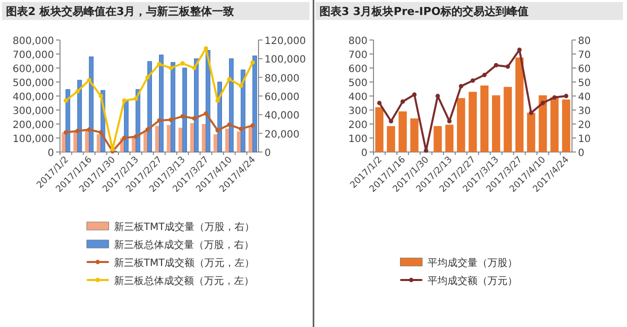 This screenshot has width=627, height=327. Describe the element at coordinates (33, 69) in the screenshot. I see `y-tick-label: 600,000` at that location.